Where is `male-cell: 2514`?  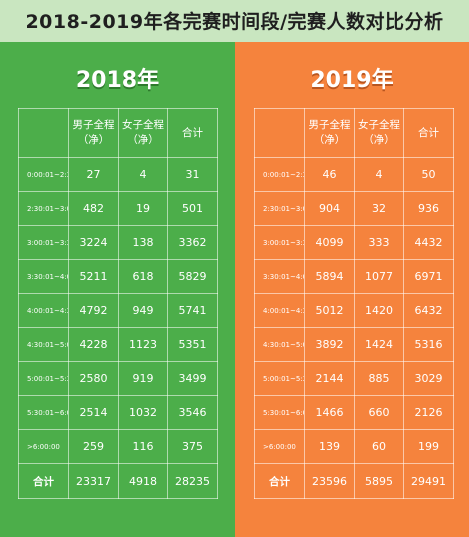 male-cell: 2514 is located at coordinates (93, 412).